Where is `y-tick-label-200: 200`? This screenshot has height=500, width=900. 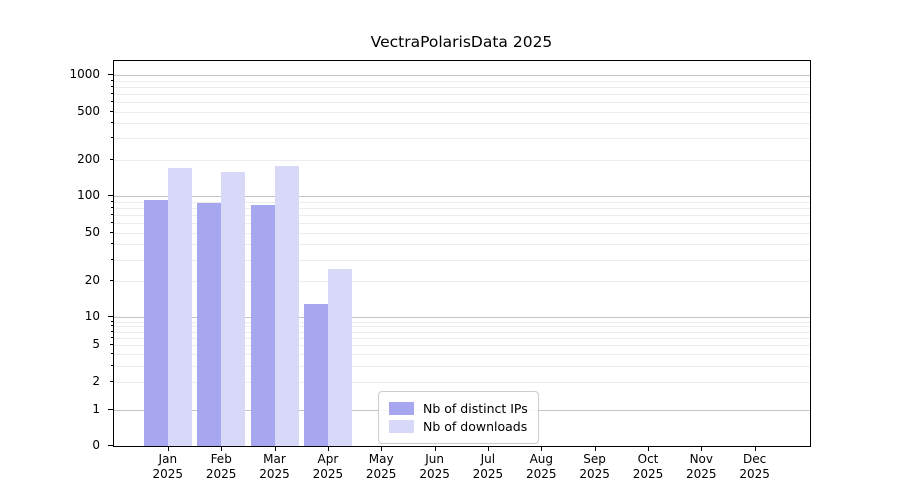
y-tick-label-200: 200 is located at coordinates (88, 158).